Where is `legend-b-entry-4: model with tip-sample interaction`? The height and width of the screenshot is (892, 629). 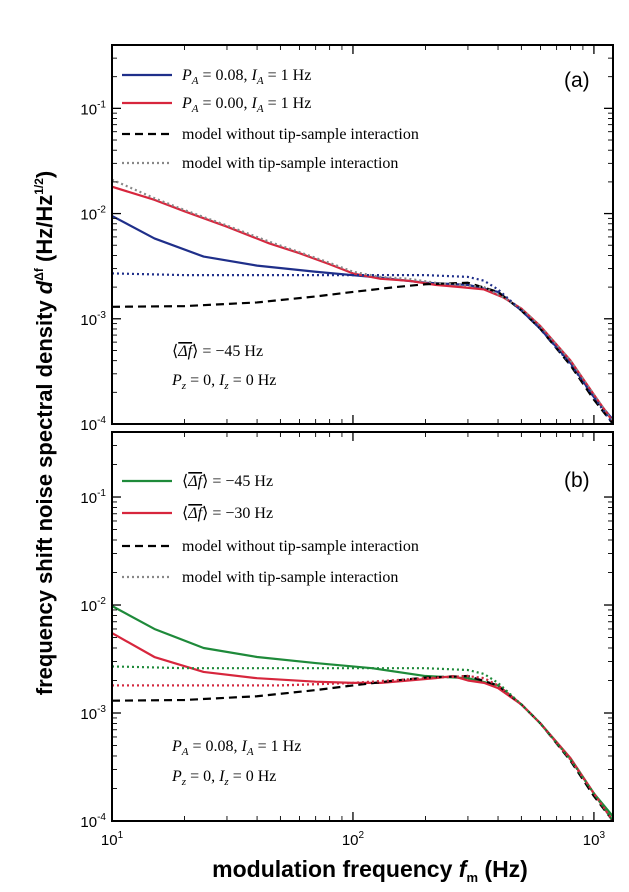 legend-b-entry-4: model with tip-sample interaction is located at coordinates (290, 577).